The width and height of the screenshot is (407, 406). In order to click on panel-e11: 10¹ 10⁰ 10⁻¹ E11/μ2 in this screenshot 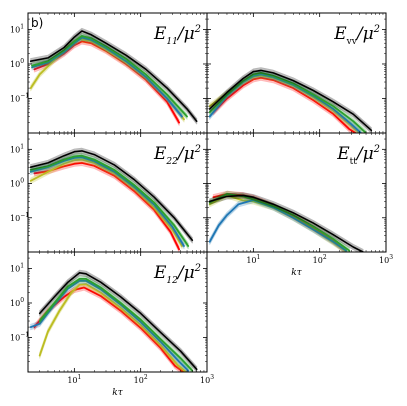, I will do `click(109, 73)`.